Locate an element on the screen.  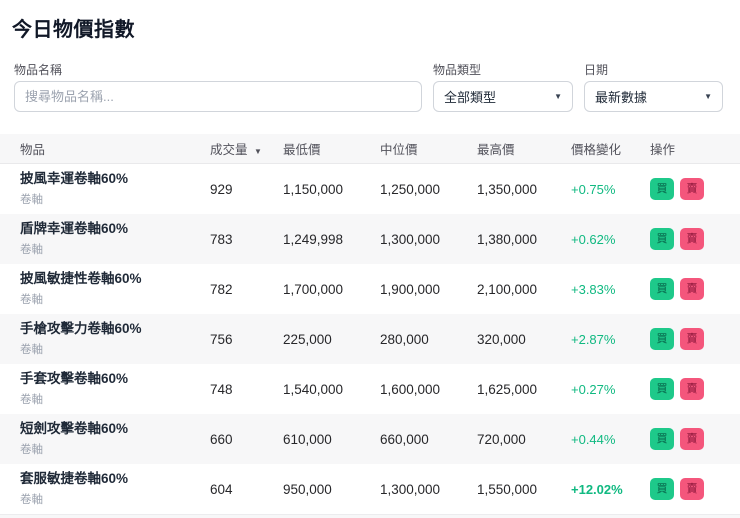
item-cell: 披風敏捷性卷軸60% 卷軸 is located at coordinates (115, 289).